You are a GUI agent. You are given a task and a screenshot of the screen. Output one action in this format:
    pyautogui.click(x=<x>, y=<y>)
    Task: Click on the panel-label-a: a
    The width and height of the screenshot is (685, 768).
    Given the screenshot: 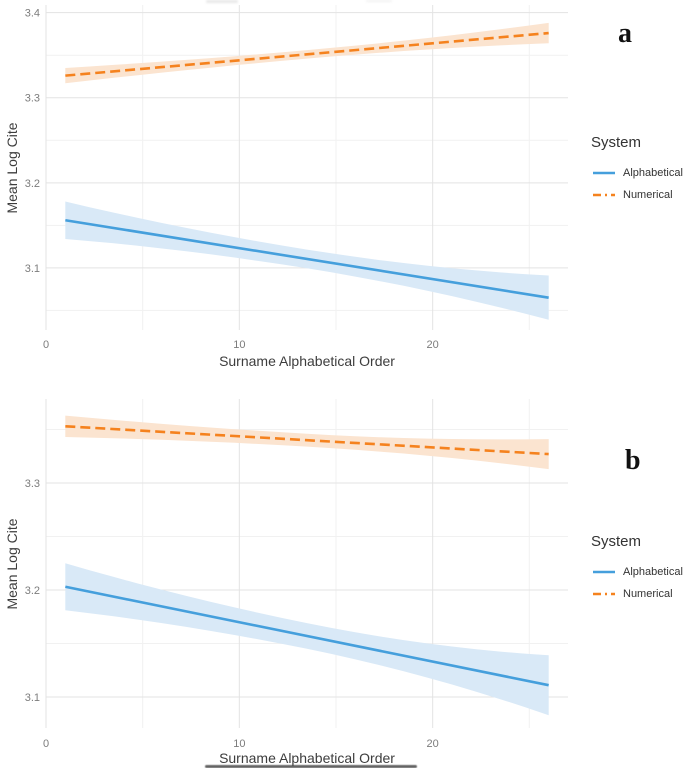 What is the action you would take?
    pyautogui.click(x=625, y=33)
    